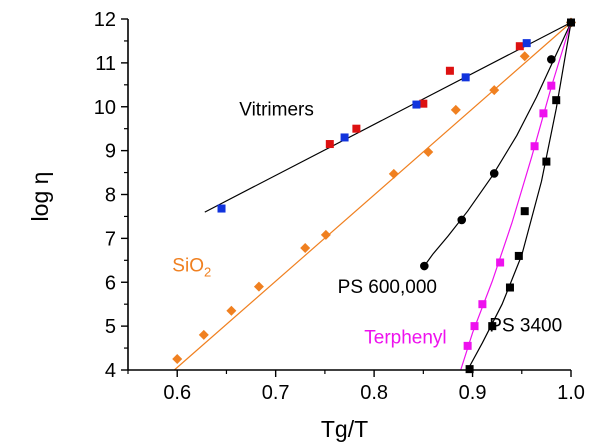 The width and height of the screenshot is (595, 448). I want to click on annotation-5: PS 3400, so click(525, 325).